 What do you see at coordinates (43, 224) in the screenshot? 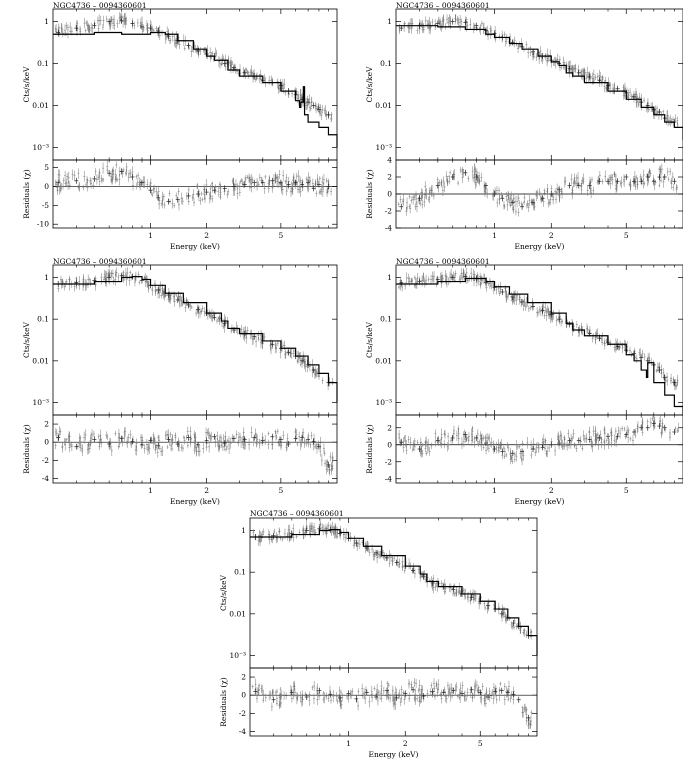
I see `residual-y-tick-label: -10` at bounding box center [43, 224].